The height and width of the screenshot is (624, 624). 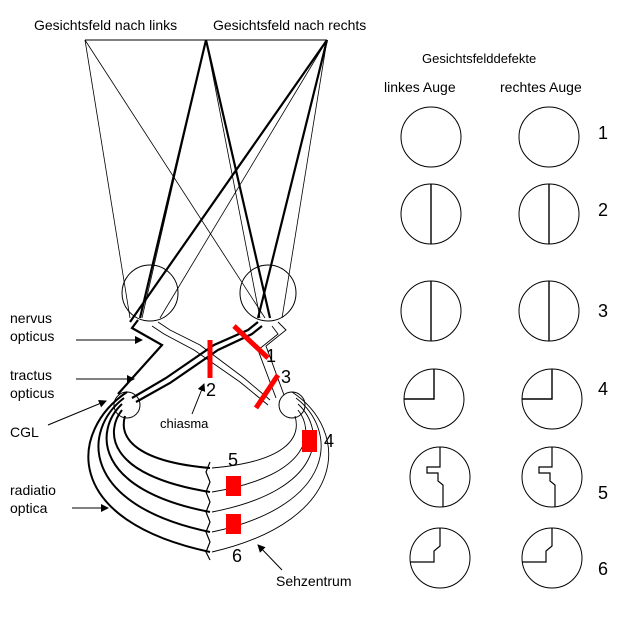 What do you see at coordinates (271, 356) in the screenshot?
I see `lesion-1-number: 1` at bounding box center [271, 356].